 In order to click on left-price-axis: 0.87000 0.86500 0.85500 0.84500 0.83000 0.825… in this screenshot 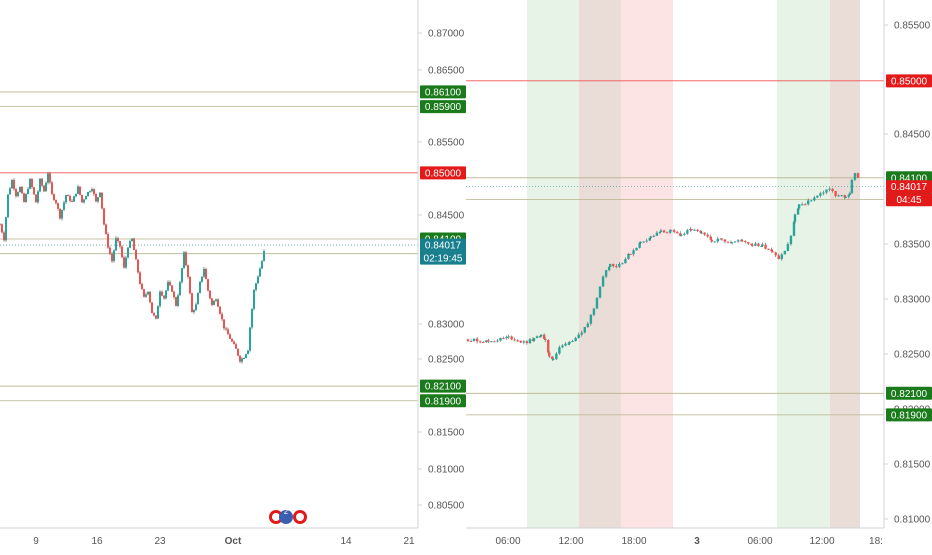, I will do `click(441, 270)`.